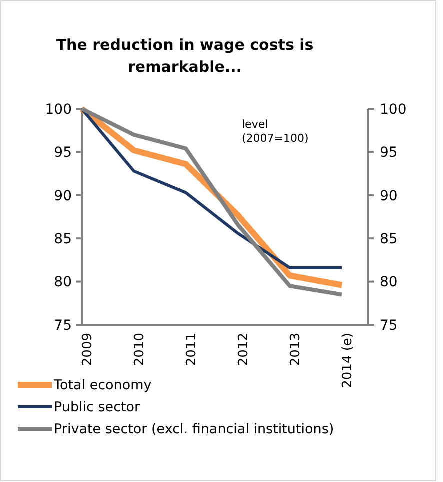 The width and height of the screenshot is (443, 482). Describe the element at coordinates (389, 196) in the screenshot. I see `y2-tick-label: 90` at that location.